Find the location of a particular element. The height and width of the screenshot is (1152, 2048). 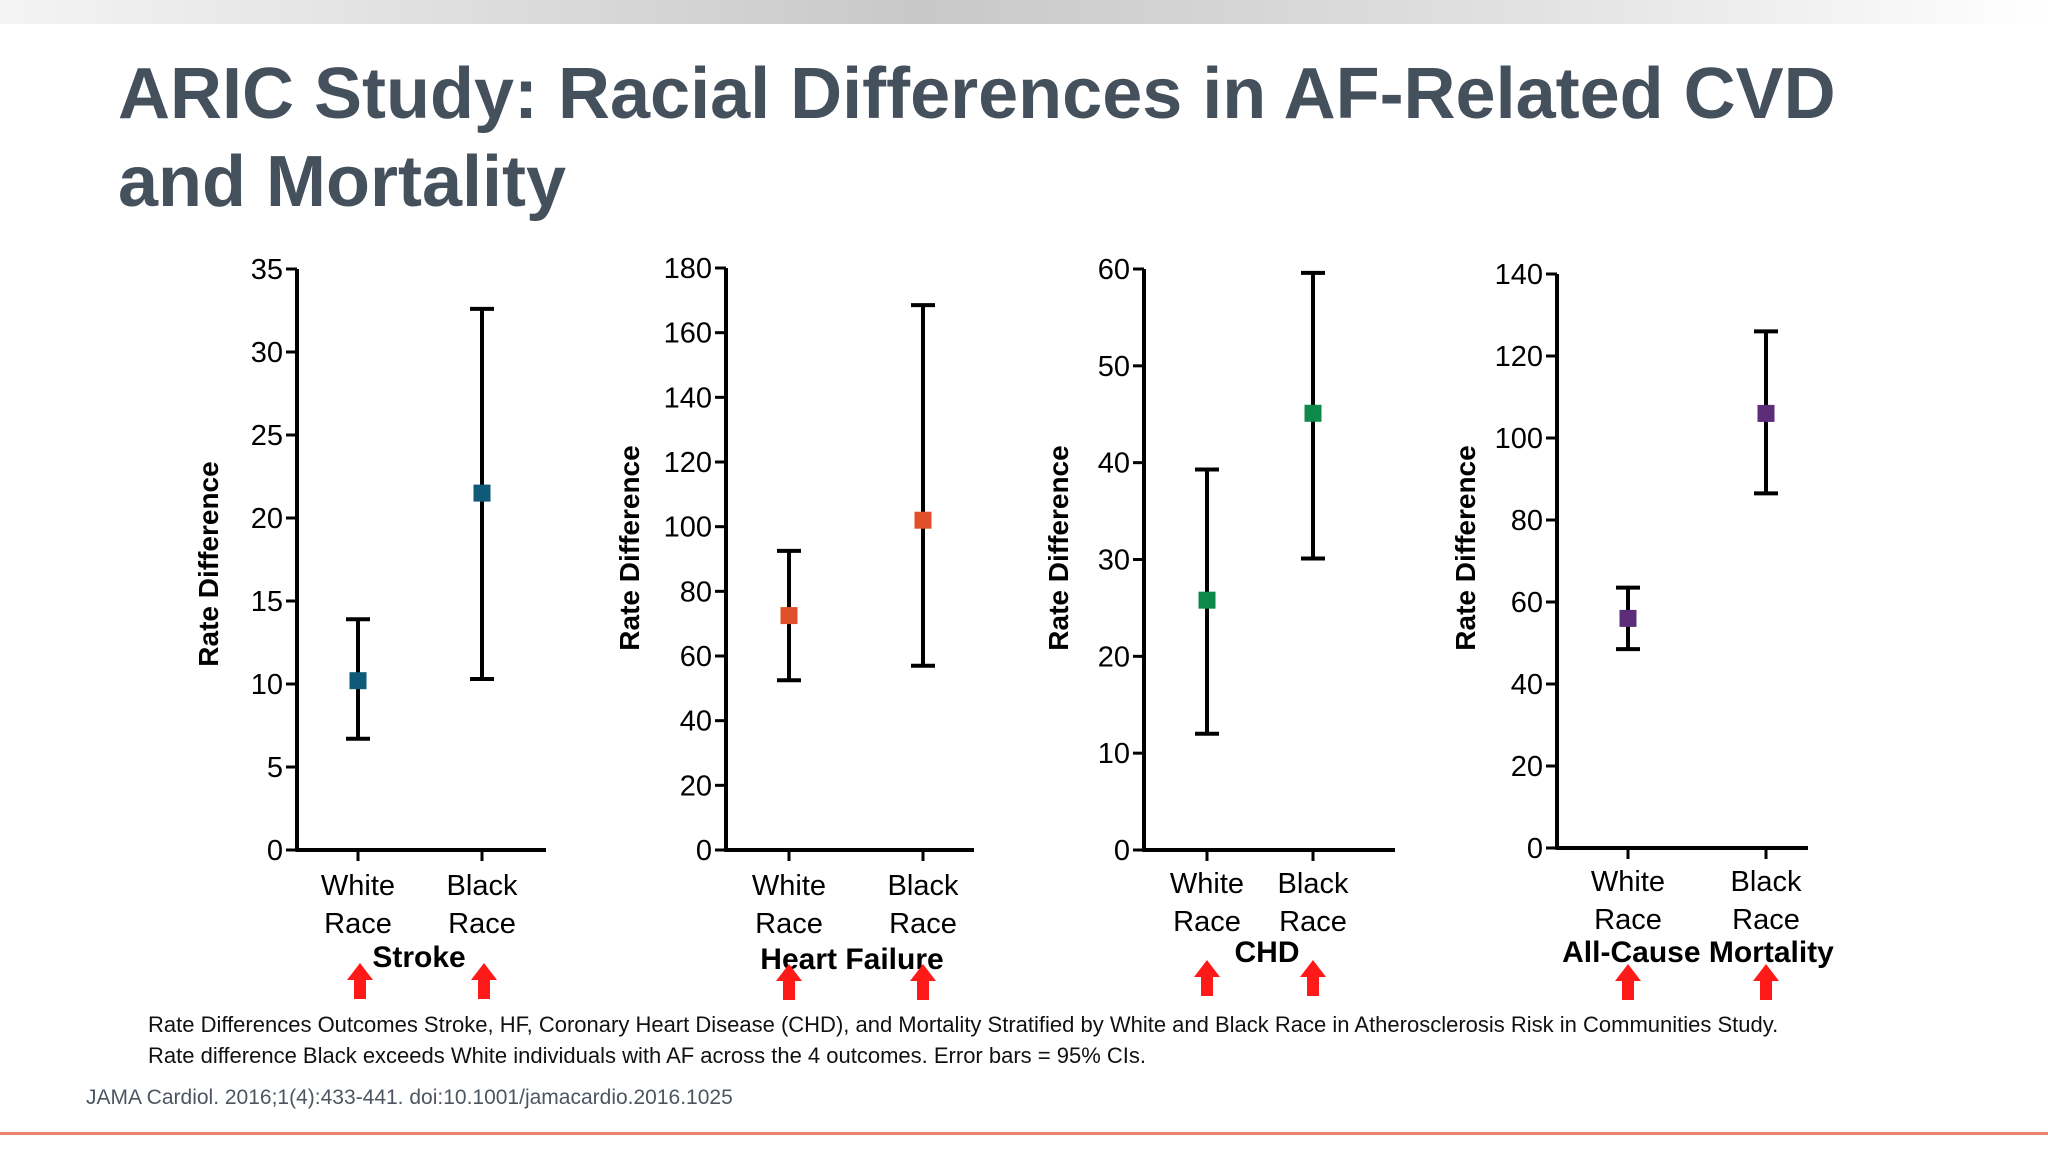

y-tick-label: 180 is located at coordinates (688, 269).